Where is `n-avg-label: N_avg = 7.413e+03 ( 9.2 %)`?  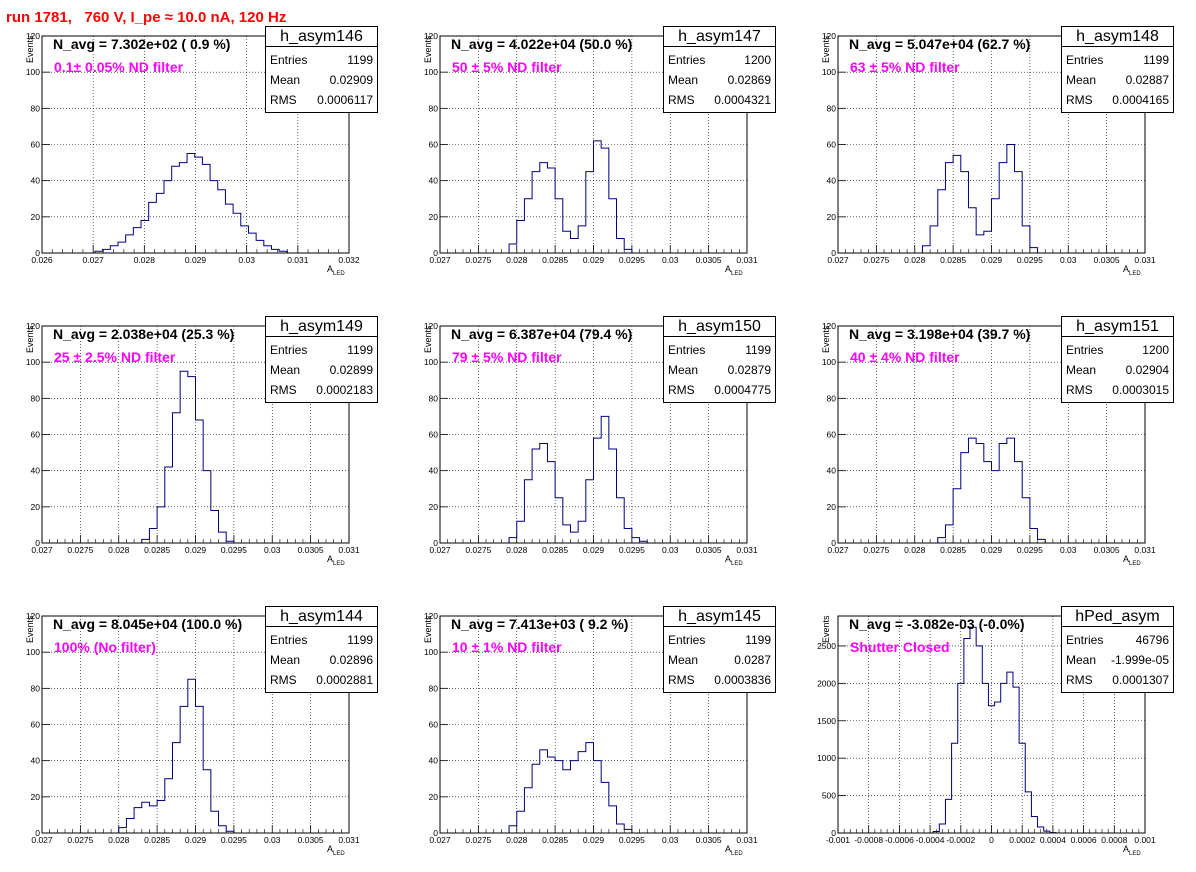
n-avg-label: N_avg = 7.413e+03 ( 9.2 %) is located at coordinates (540, 624).